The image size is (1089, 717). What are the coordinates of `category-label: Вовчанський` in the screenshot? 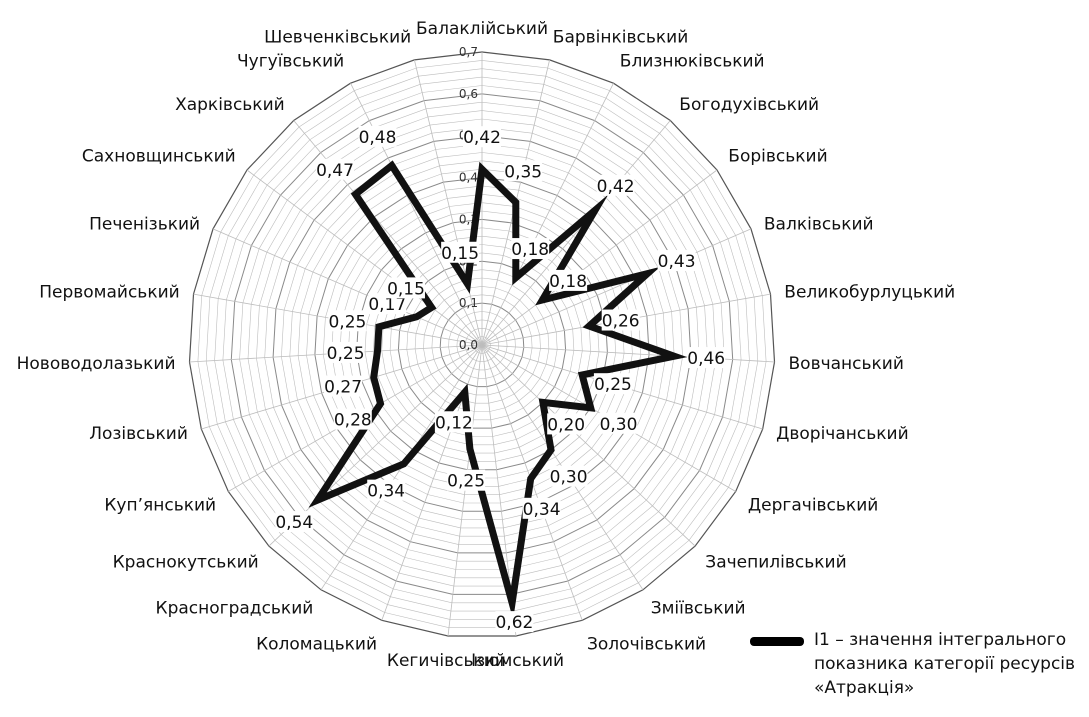 It's located at (846, 364).